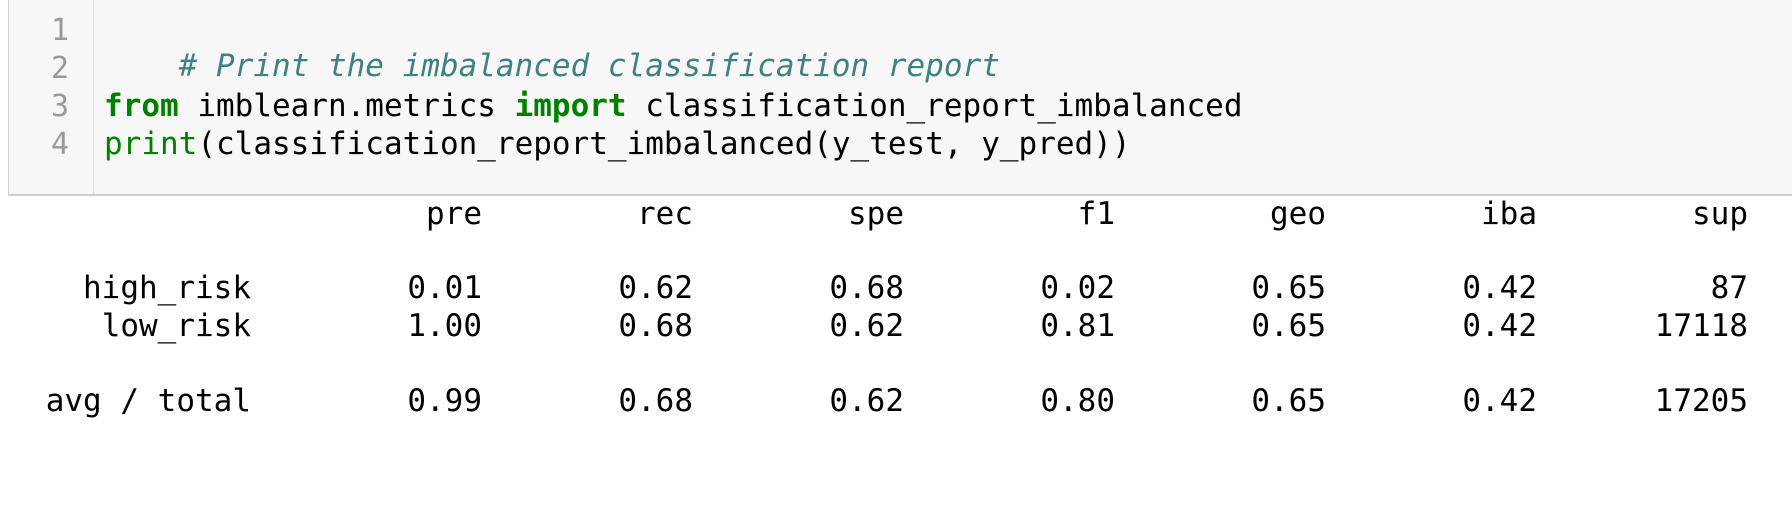 The image size is (1792, 506). What do you see at coordinates (876, 214) in the screenshot?
I see `header-spe: spe` at bounding box center [876, 214].